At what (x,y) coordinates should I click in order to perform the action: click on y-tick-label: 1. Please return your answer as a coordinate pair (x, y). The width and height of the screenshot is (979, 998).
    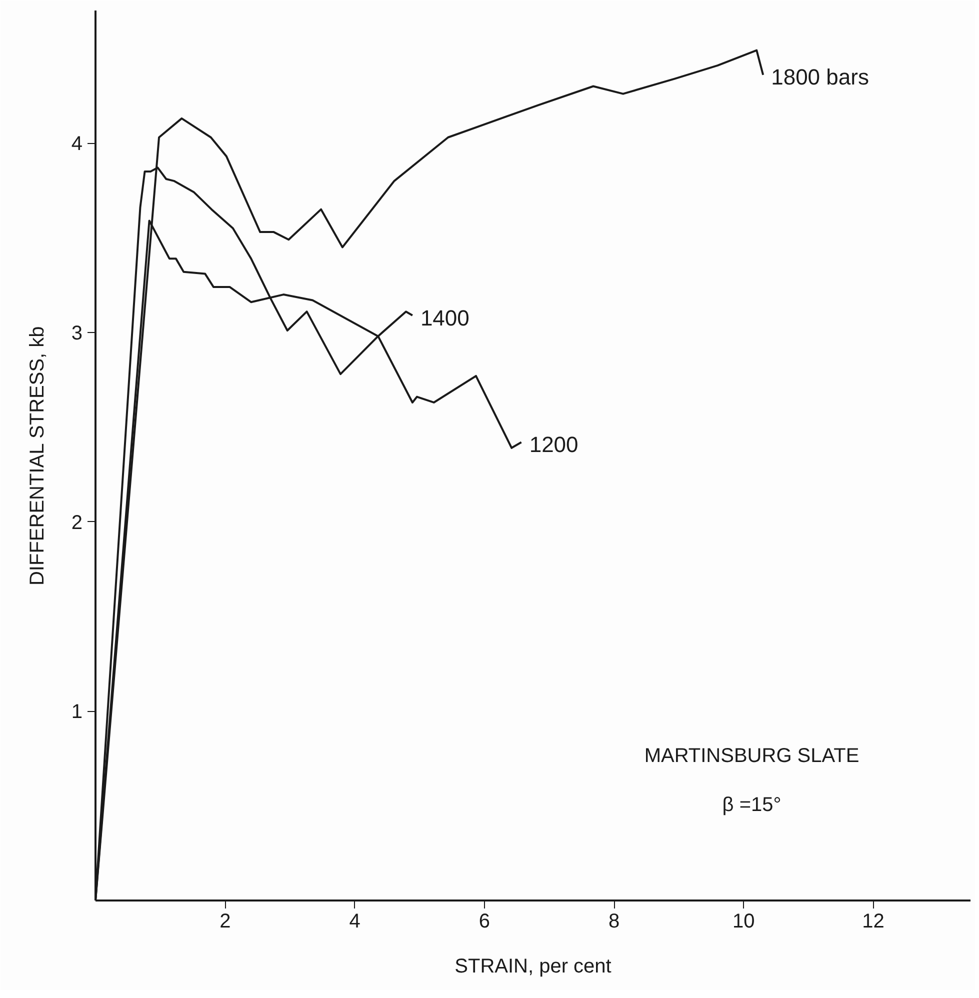
    Looking at the image, I should click on (76, 712).